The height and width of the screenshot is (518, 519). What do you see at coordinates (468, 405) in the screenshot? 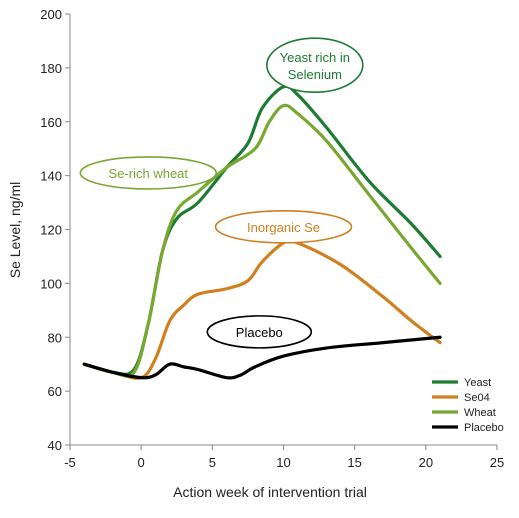
I see `legend: Yeast Se04 Wheat Placebo` at bounding box center [468, 405].